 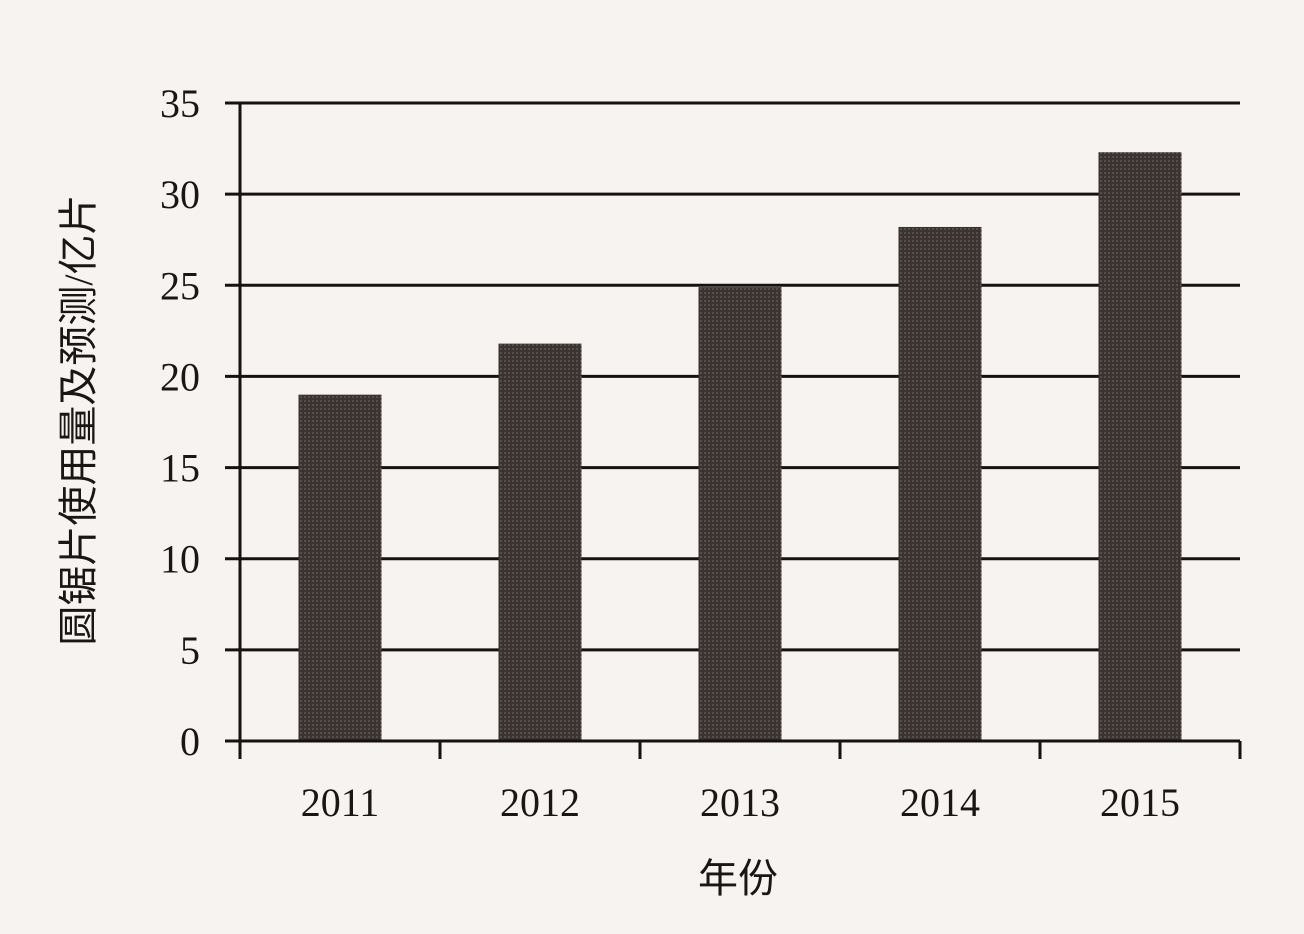 I want to click on x-tick-label: 2012, so click(x=540, y=802).